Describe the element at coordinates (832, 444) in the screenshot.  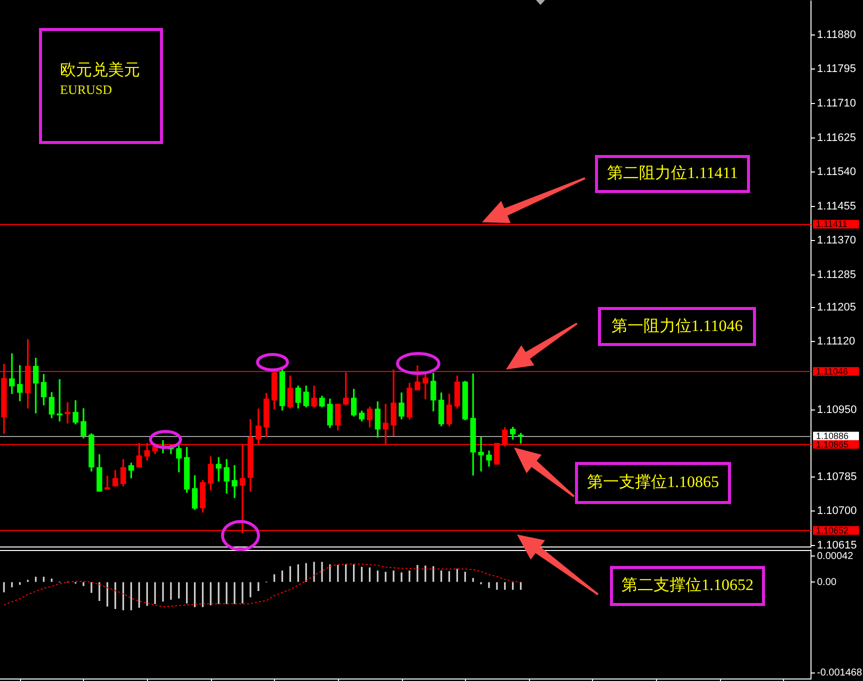
I see `ref-line-label: 1.10865` at that location.